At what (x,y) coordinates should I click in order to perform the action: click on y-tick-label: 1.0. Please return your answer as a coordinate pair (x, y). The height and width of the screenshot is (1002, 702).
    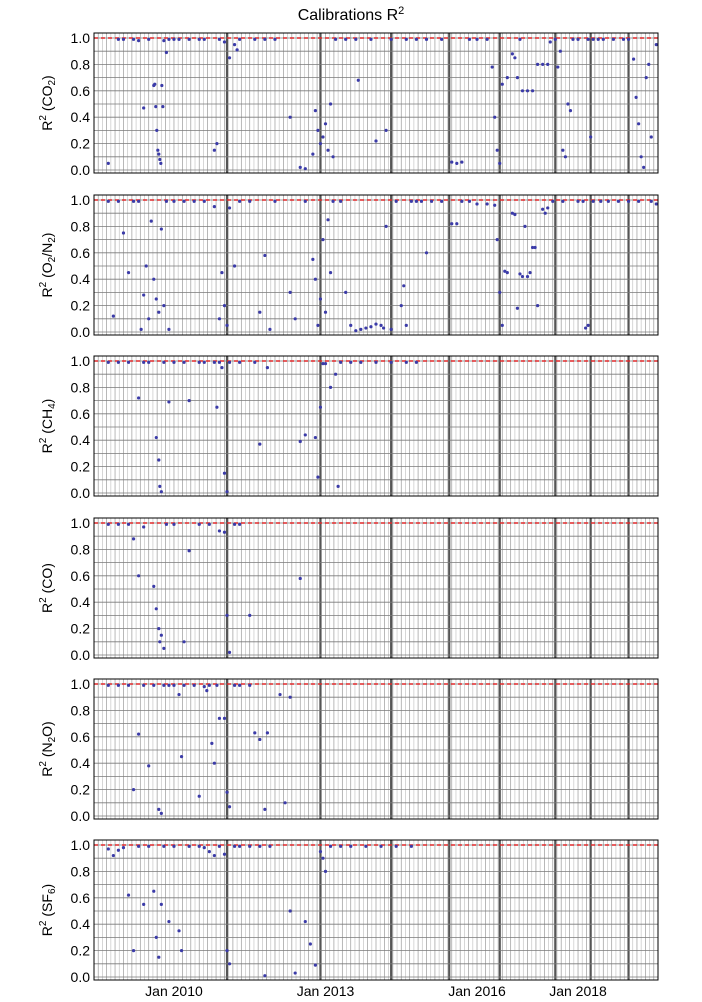
    Looking at the image, I should click on (81, 845).